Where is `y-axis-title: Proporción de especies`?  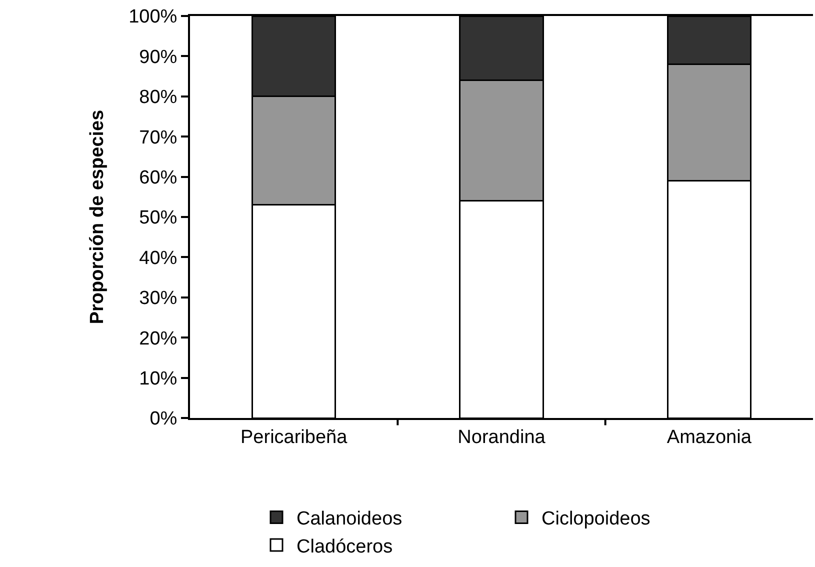
y-axis-title: Proporción de especies is located at coordinates (97, 217).